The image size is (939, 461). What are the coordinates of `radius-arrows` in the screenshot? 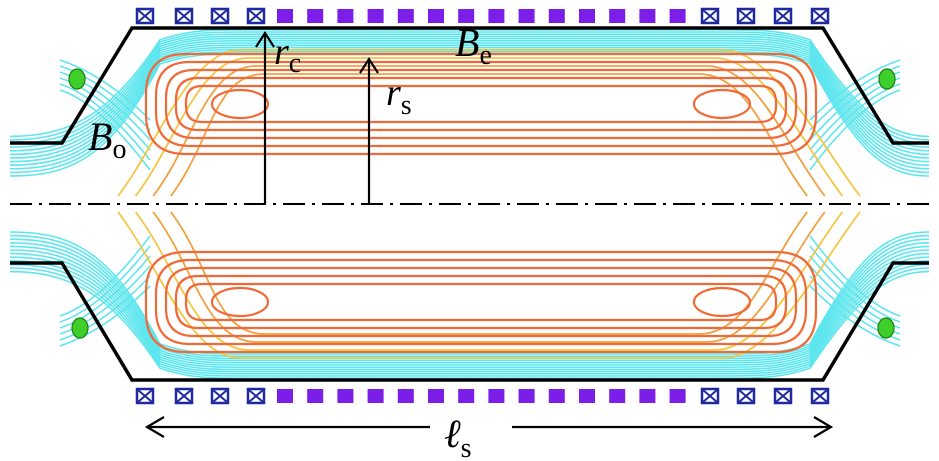 It's located at (317, 117).